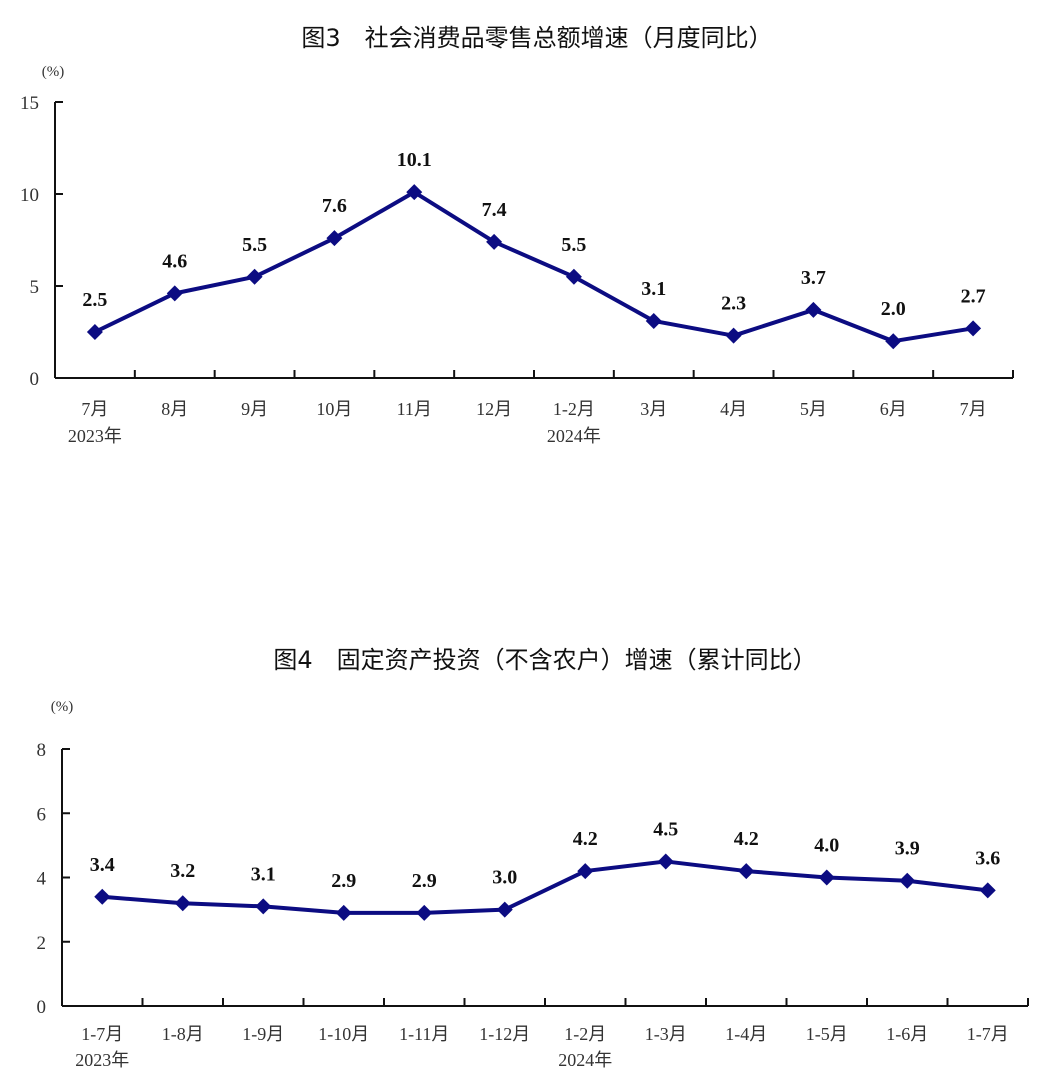 The image size is (1049, 1091). What do you see at coordinates (746, 1034) in the screenshot?
I see `x-tick-label: 1-4月` at bounding box center [746, 1034].